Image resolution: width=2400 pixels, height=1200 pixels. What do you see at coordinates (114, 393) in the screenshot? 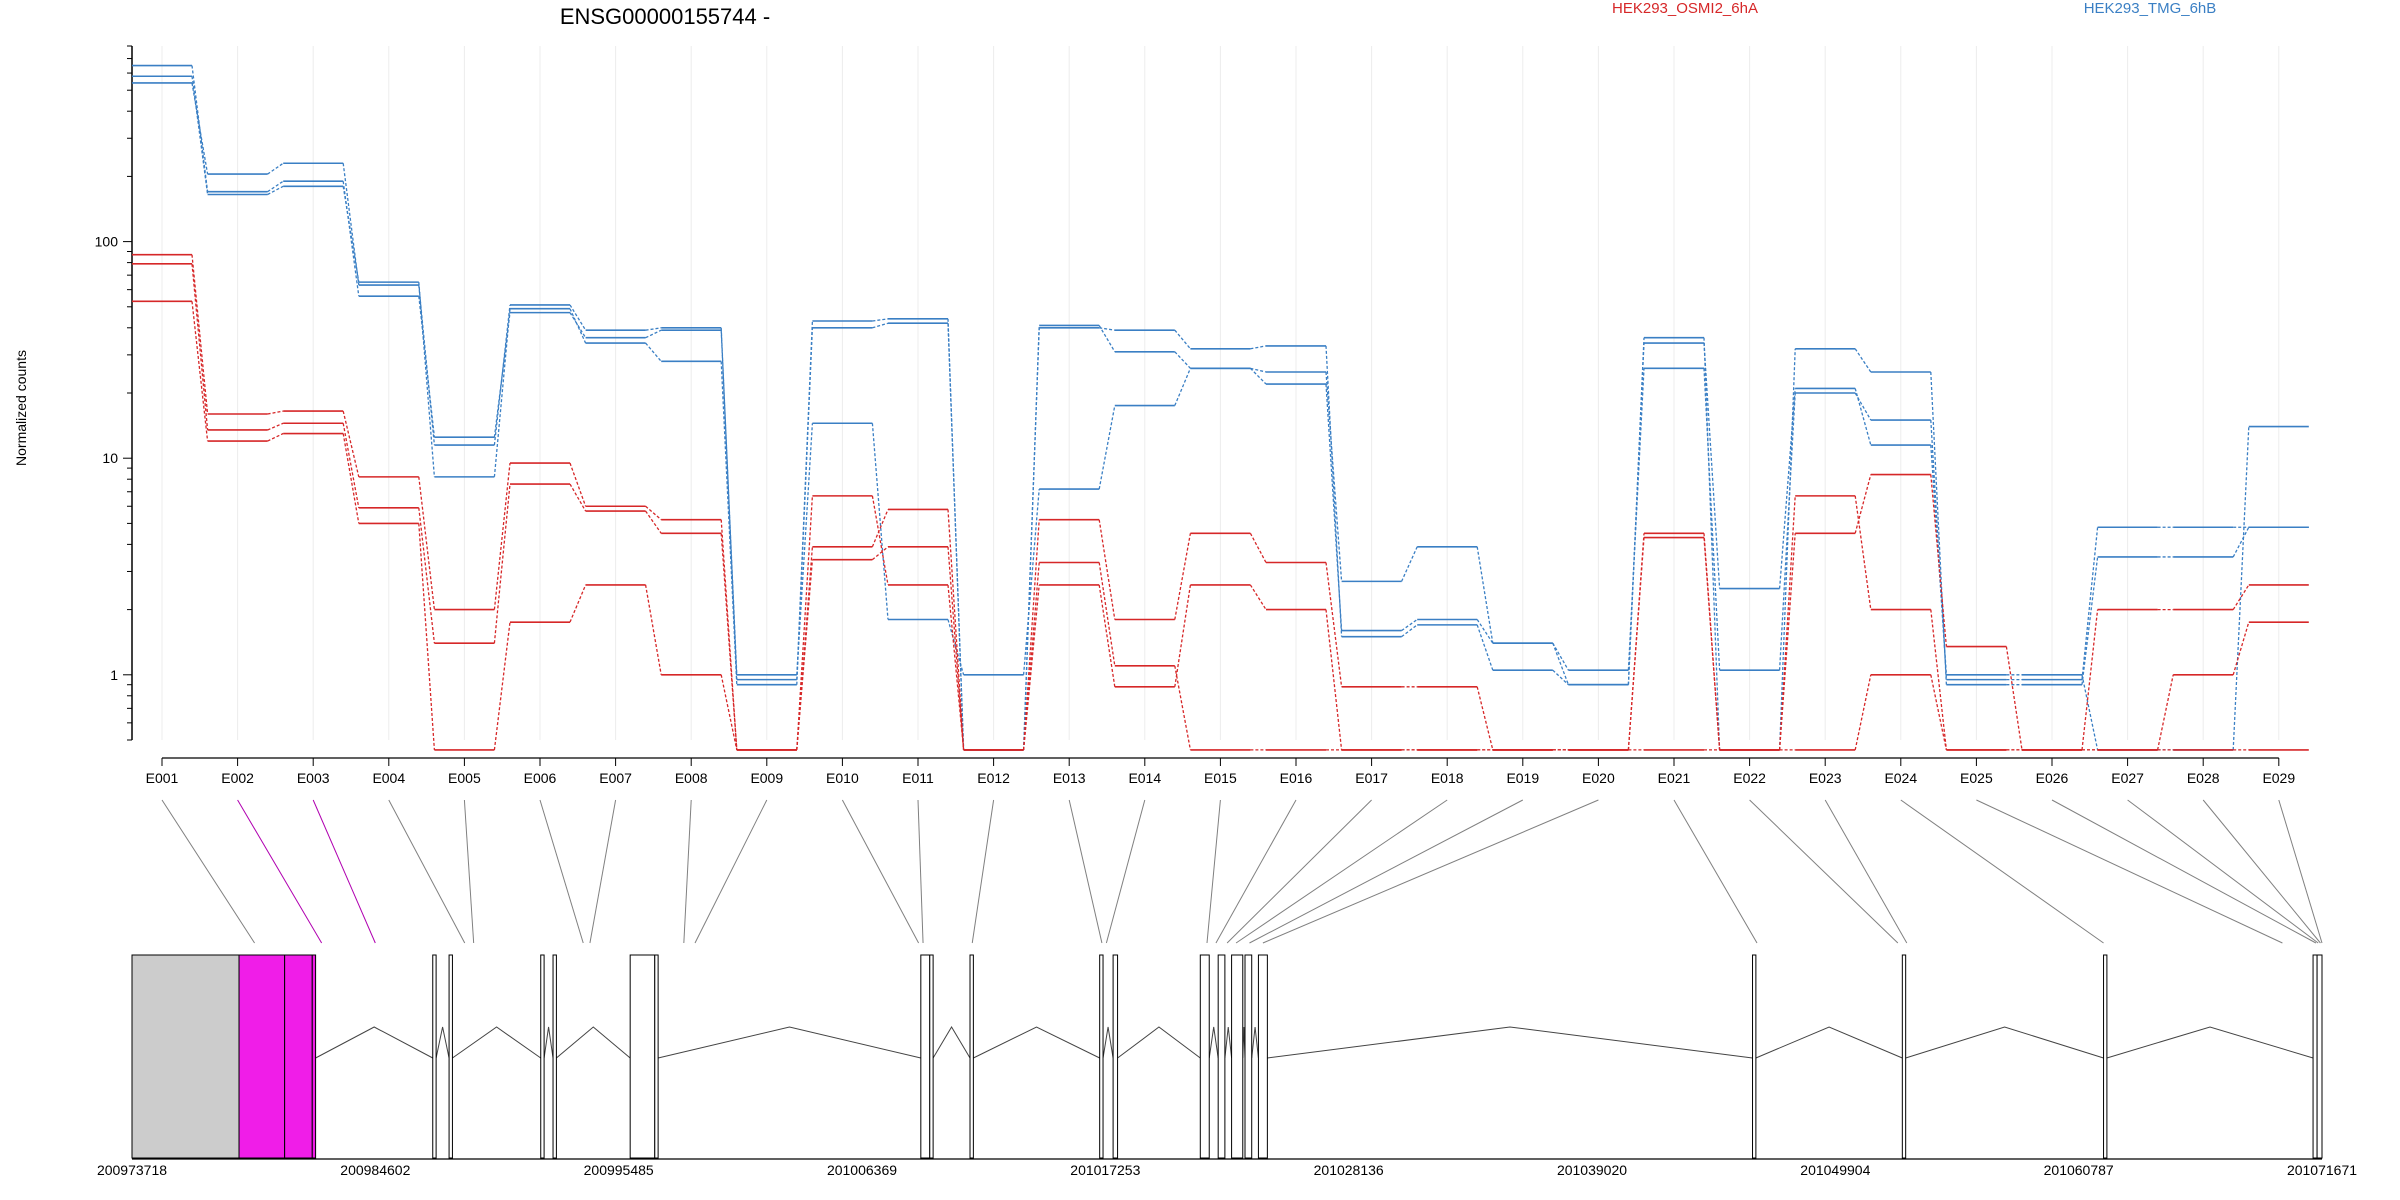
I see `y-axis: 1 10 100` at bounding box center [114, 393].